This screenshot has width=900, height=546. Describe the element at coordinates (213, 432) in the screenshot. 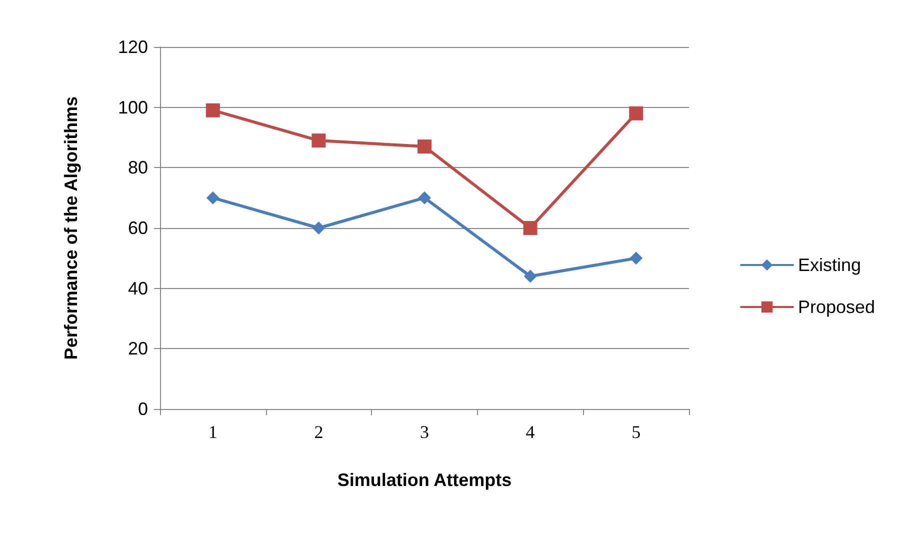

I see `x-tick-label: 1` at that location.